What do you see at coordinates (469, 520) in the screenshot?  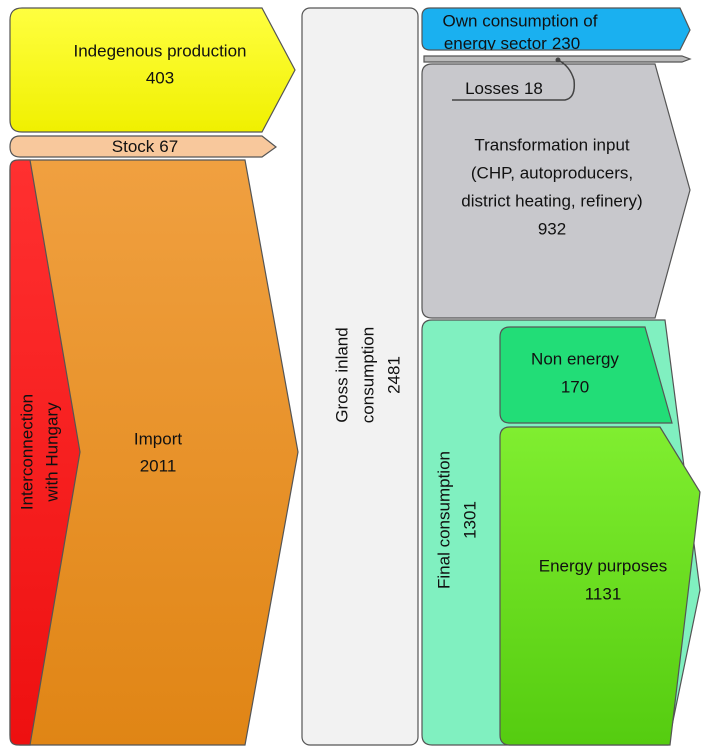 I see `node-value: 1301` at bounding box center [469, 520].